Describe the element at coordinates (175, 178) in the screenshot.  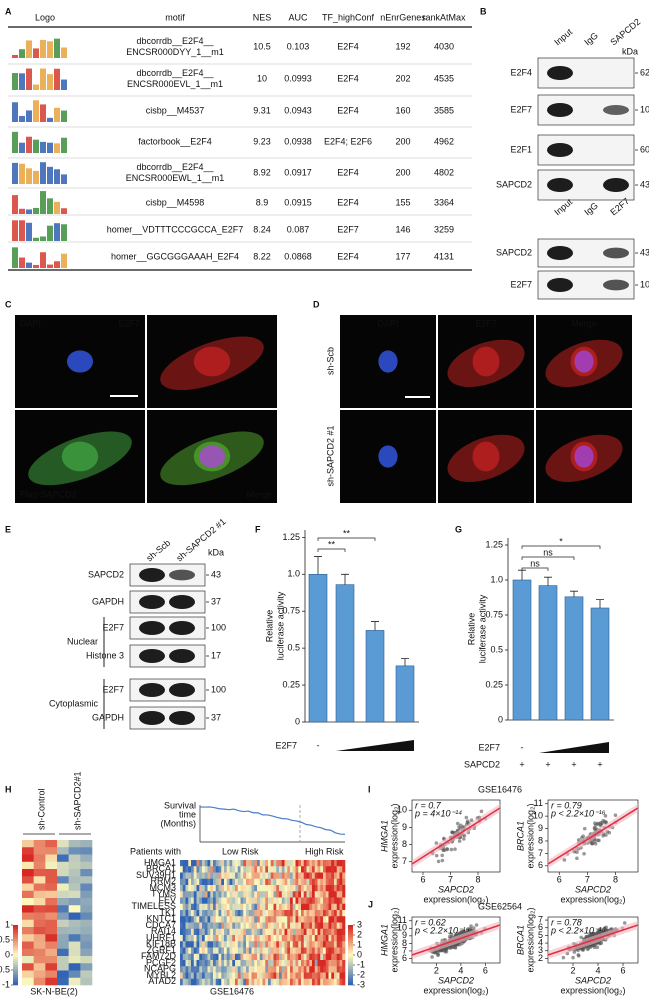
I see `motif-name: ENCSR000EWL_1__m1` at that location.